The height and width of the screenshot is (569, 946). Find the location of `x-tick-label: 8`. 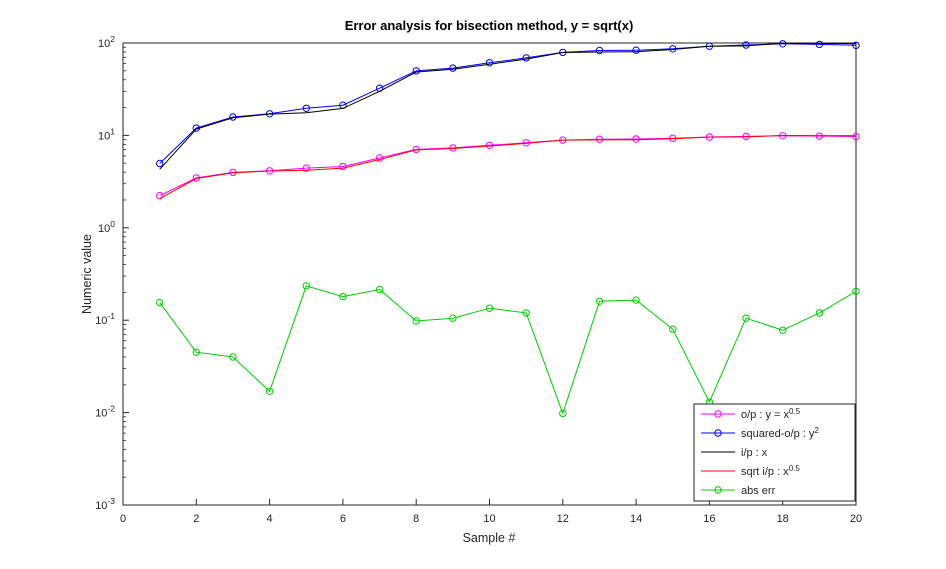

x-tick-label: 8 is located at coordinates (416, 519).